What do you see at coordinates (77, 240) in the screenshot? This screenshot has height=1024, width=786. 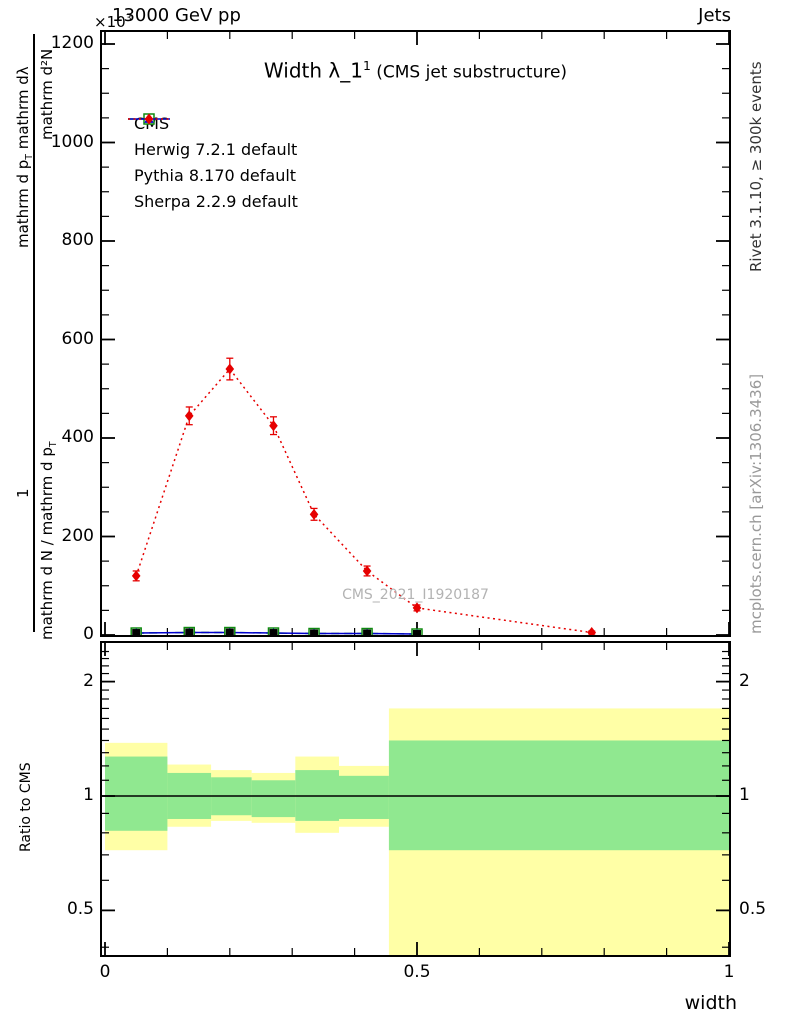 I see `main-ytick-label: 800` at bounding box center [77, 240].